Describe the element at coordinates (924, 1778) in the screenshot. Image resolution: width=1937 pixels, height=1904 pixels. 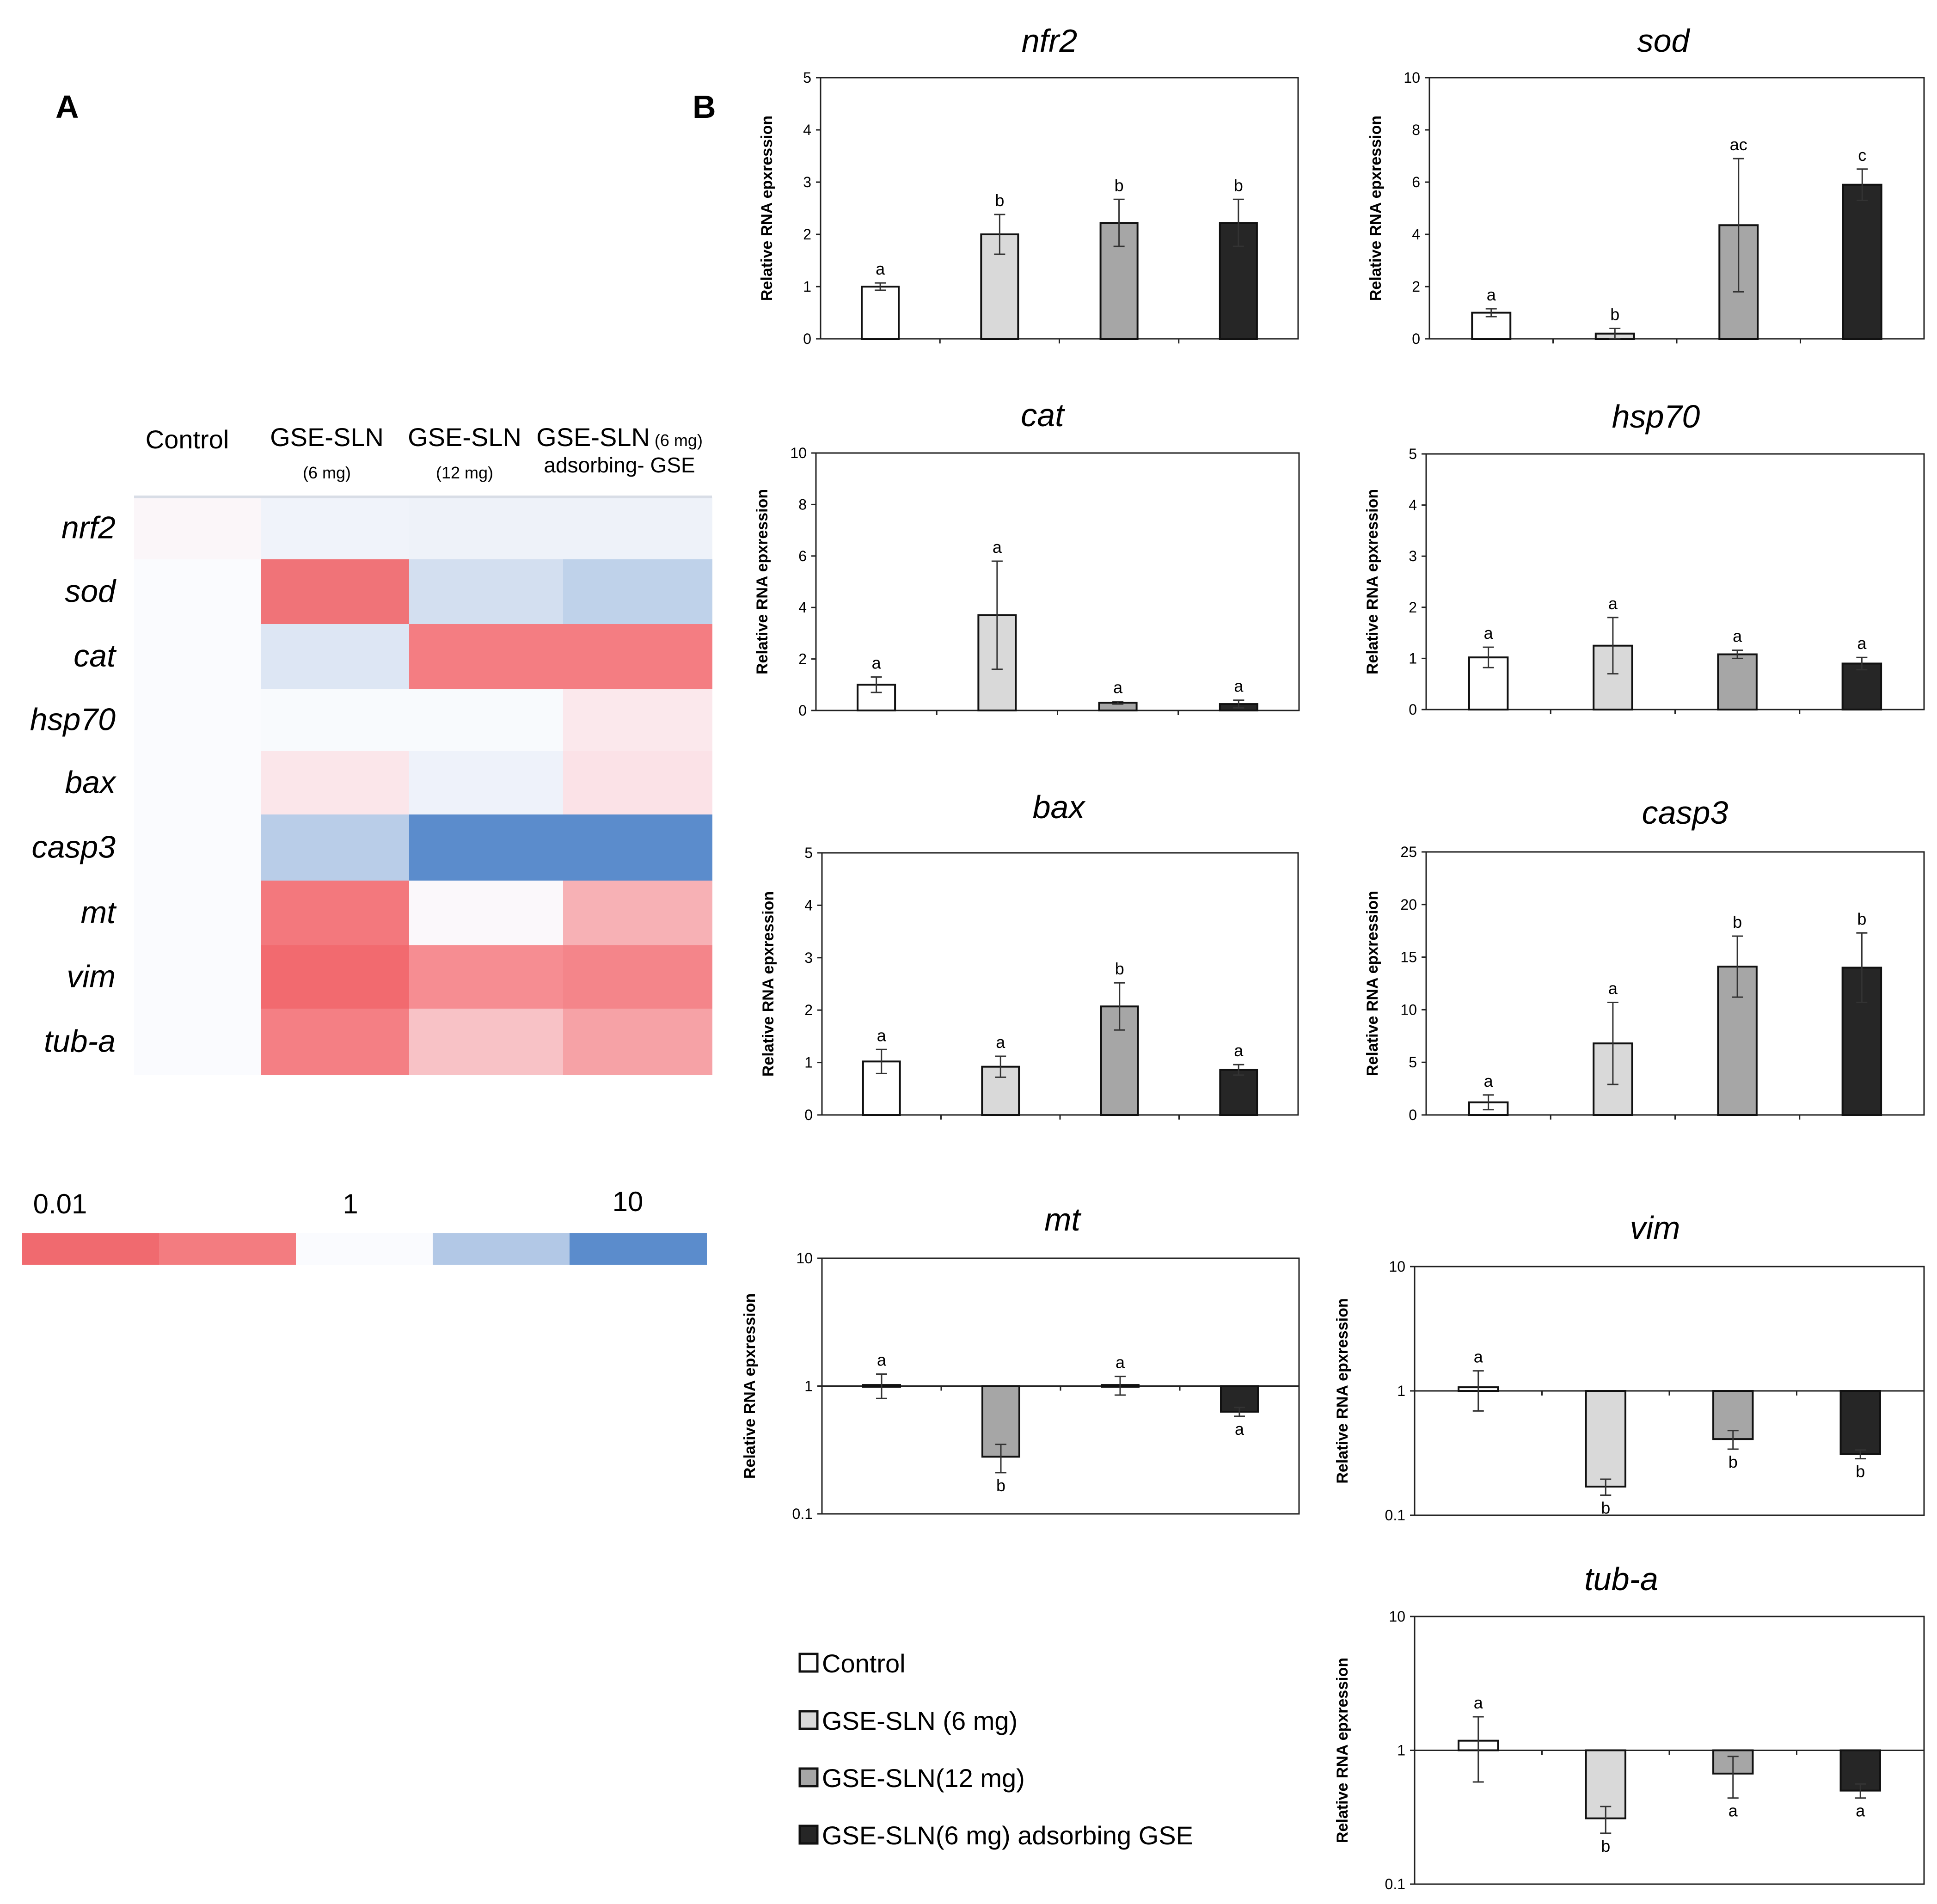
I see `legend-label: GSE-SLN(12 mg)` at that location.